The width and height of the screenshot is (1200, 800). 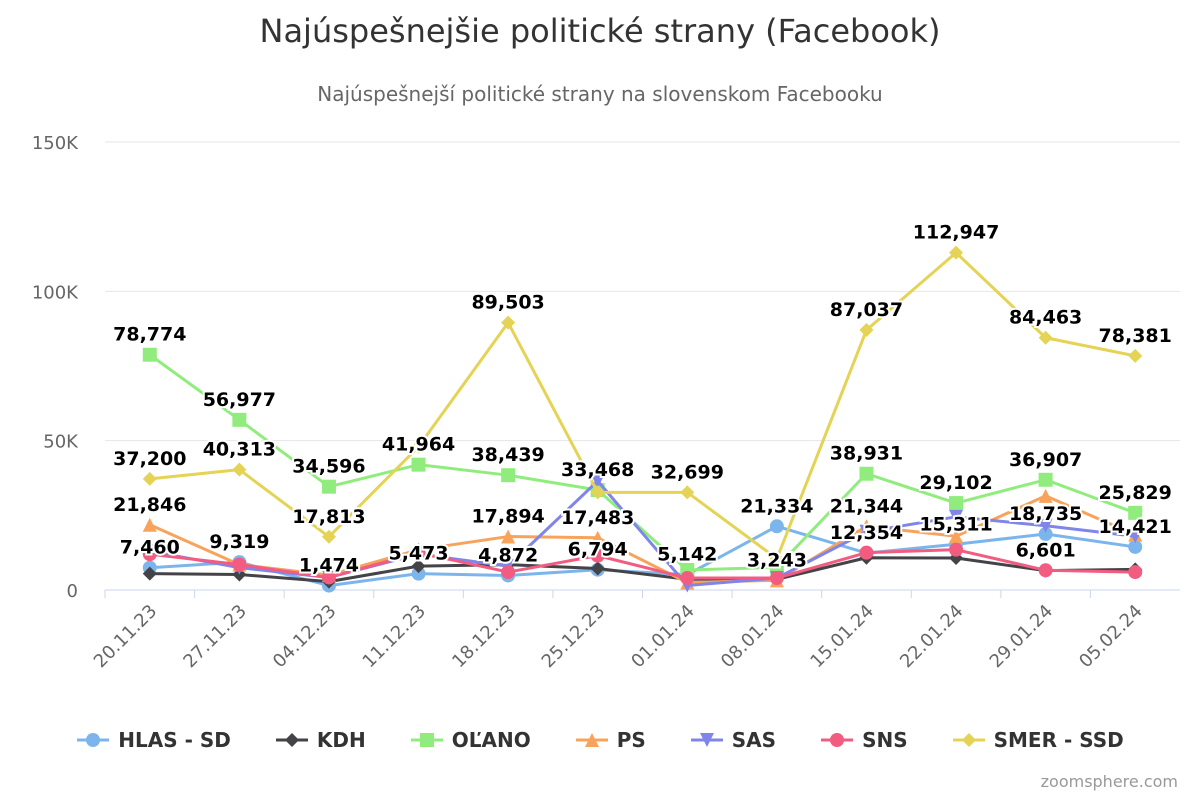 What do you see at coordinates (956, 233) in the screenshot?
I see `data-label: 112,947` at bounding box center [956, 233].